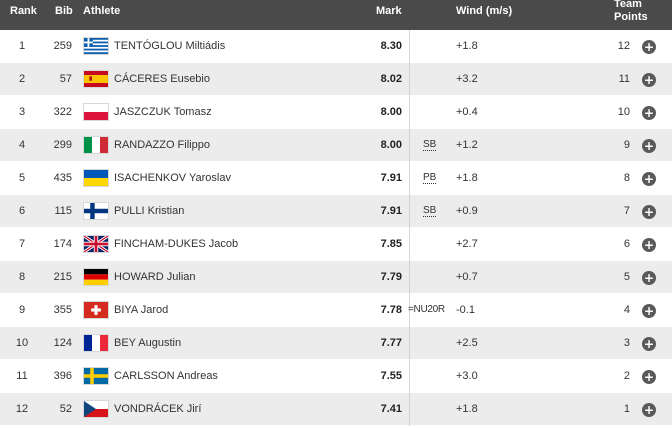  What do you see at coordinates (389, 11) in the screenshot?
I see `header-mark: Mark` at bounding box center [389, 11].